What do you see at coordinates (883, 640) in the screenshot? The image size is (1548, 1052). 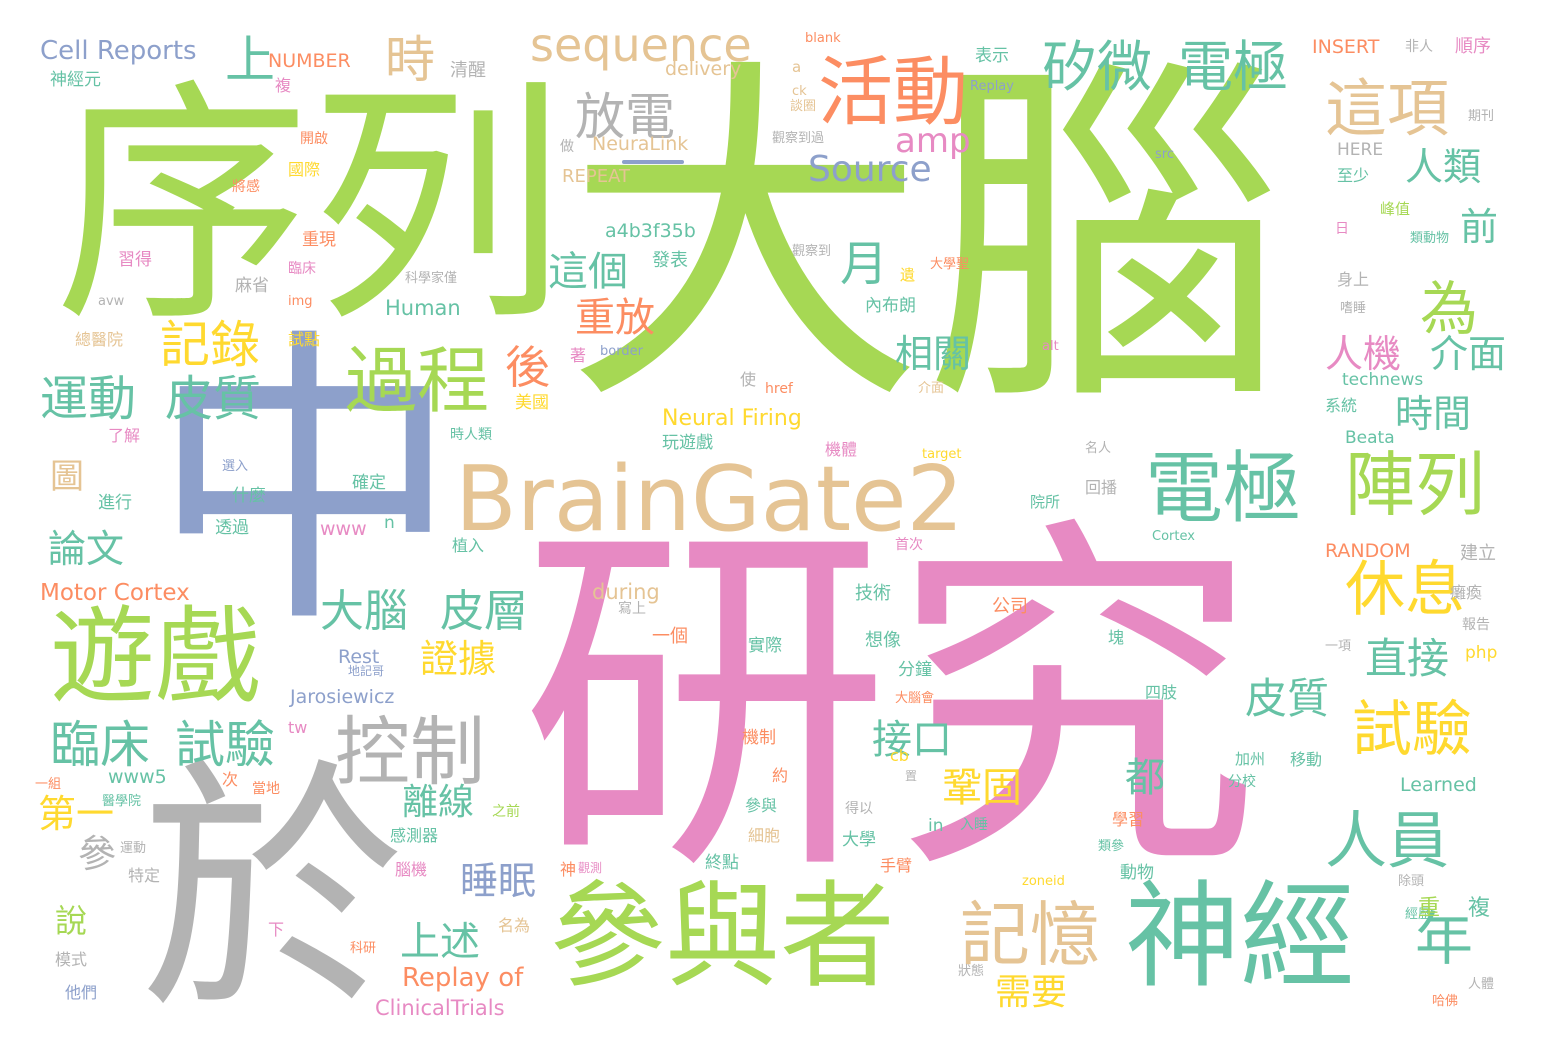 I see `word-xiangxiang: 想像` at bounding box center [883, 640].